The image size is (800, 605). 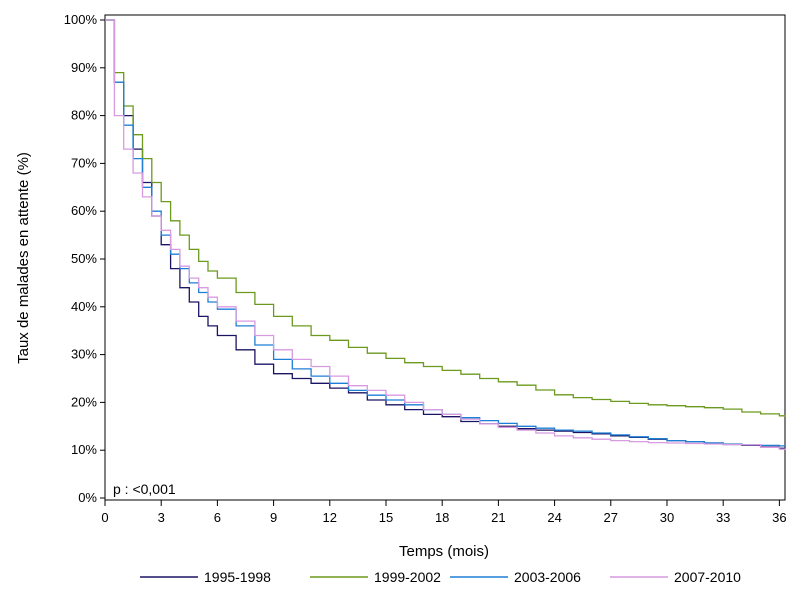 I want to click on y-axis: 0% 10% 20% 30% 40% 50% 60% 70% 80% 90% 100%, so click(x=84, y=258).